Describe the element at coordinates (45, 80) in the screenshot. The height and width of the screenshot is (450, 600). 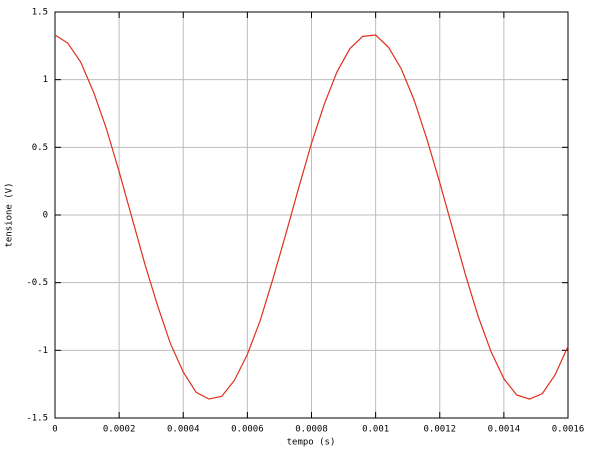
I see `y-tick-label: 1` at that location.